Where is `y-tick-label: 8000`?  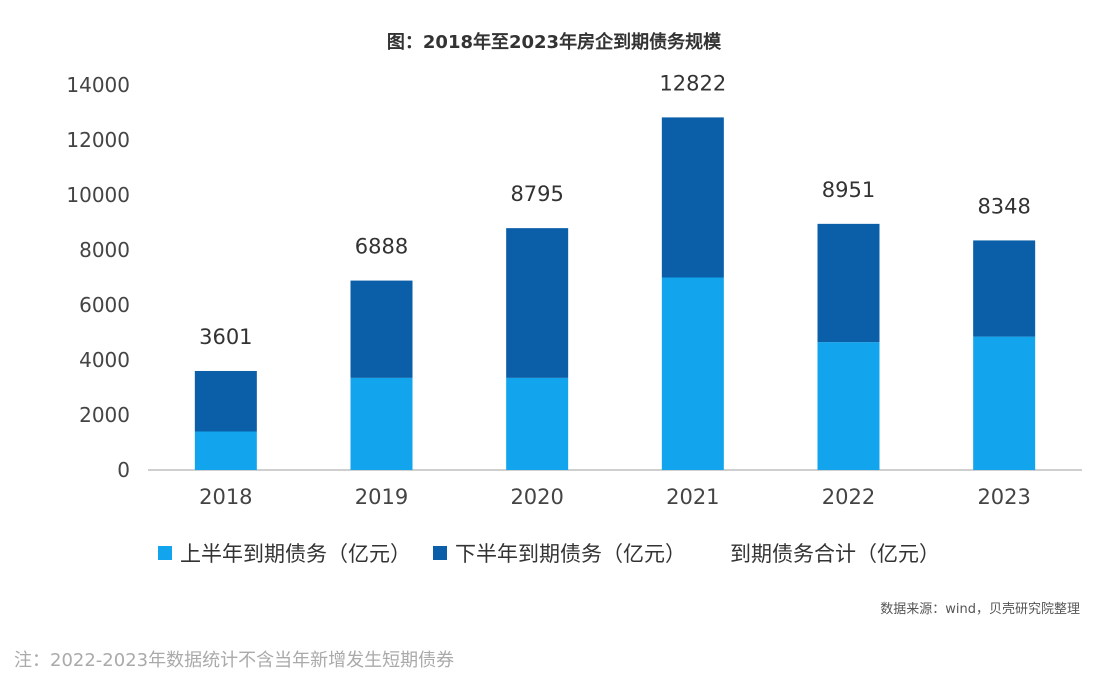 y-tick-label: 8000 is located at coordinates (104, 250).